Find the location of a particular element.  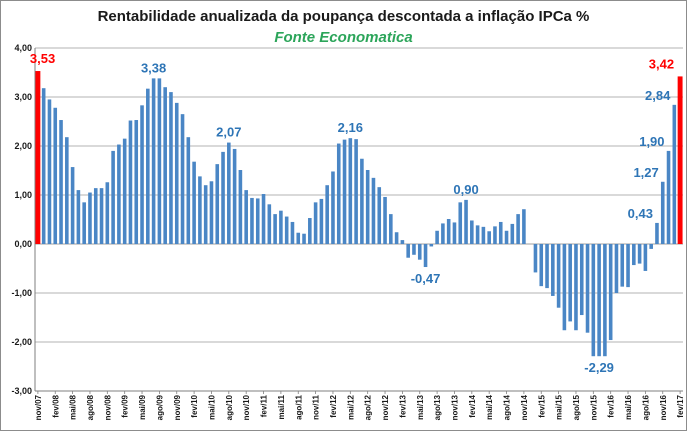

x-tick-label: ago/16 is located at coordinates (645, 407).